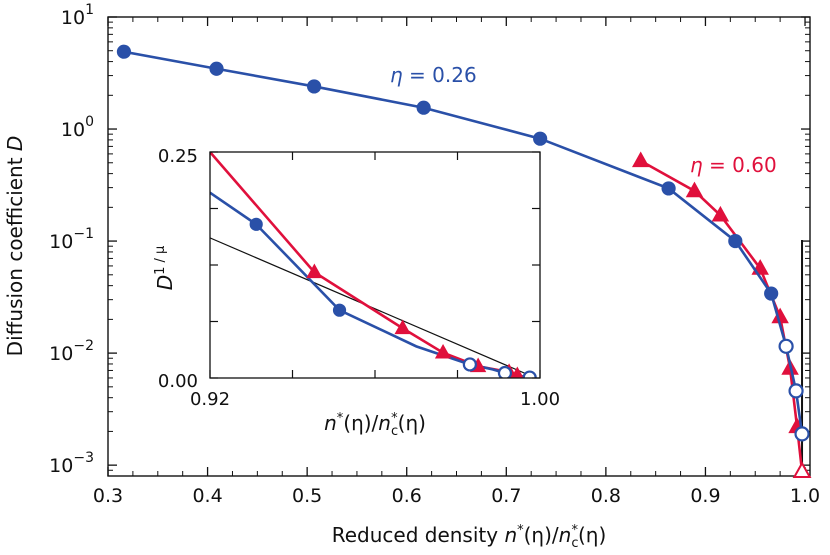 Image resolution: width=830 pixels, height=555 pixels. I want to click on inset-x-tick-label-right: 1.00, so click(540, 399).